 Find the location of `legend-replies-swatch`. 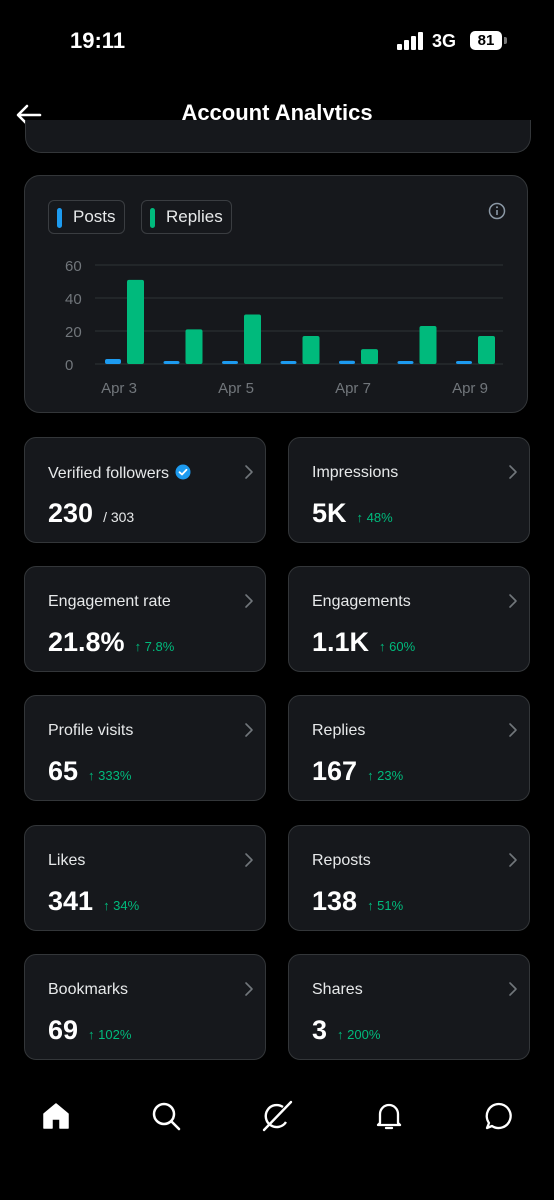

legend-replies-swatch is located at coordinates (152, 218).